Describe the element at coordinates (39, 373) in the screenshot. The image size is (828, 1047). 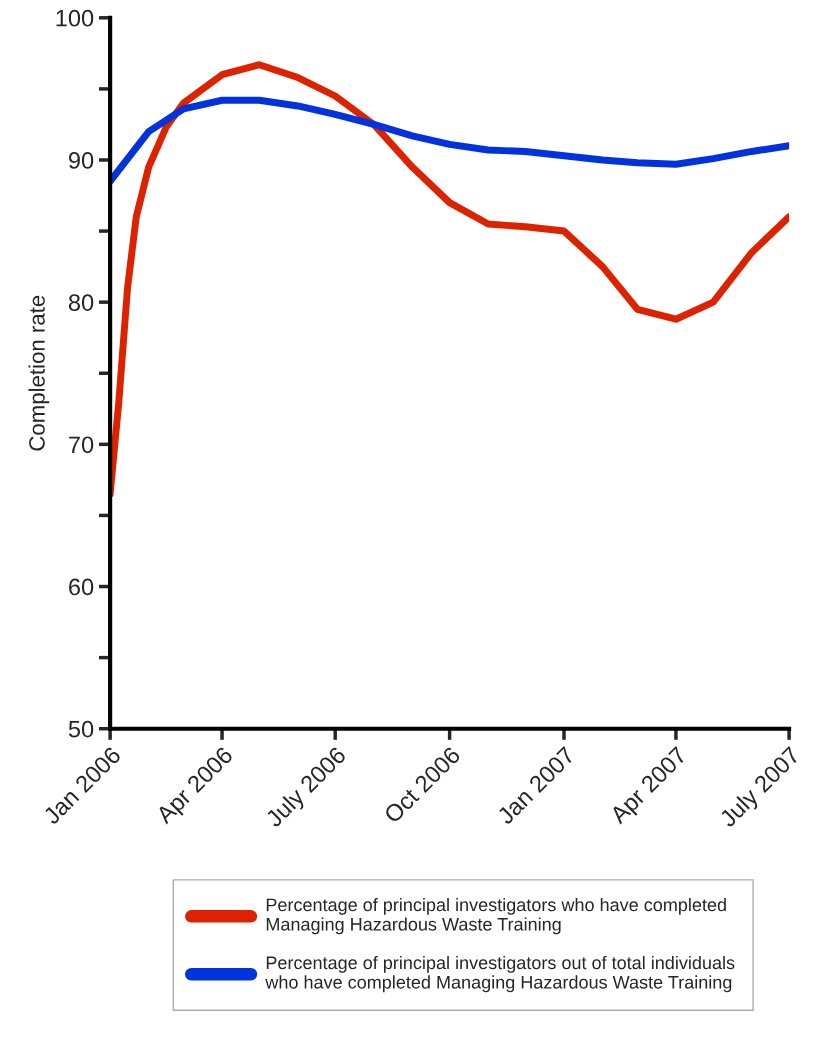
I see `y-axis-title: Completion rate` at that location.